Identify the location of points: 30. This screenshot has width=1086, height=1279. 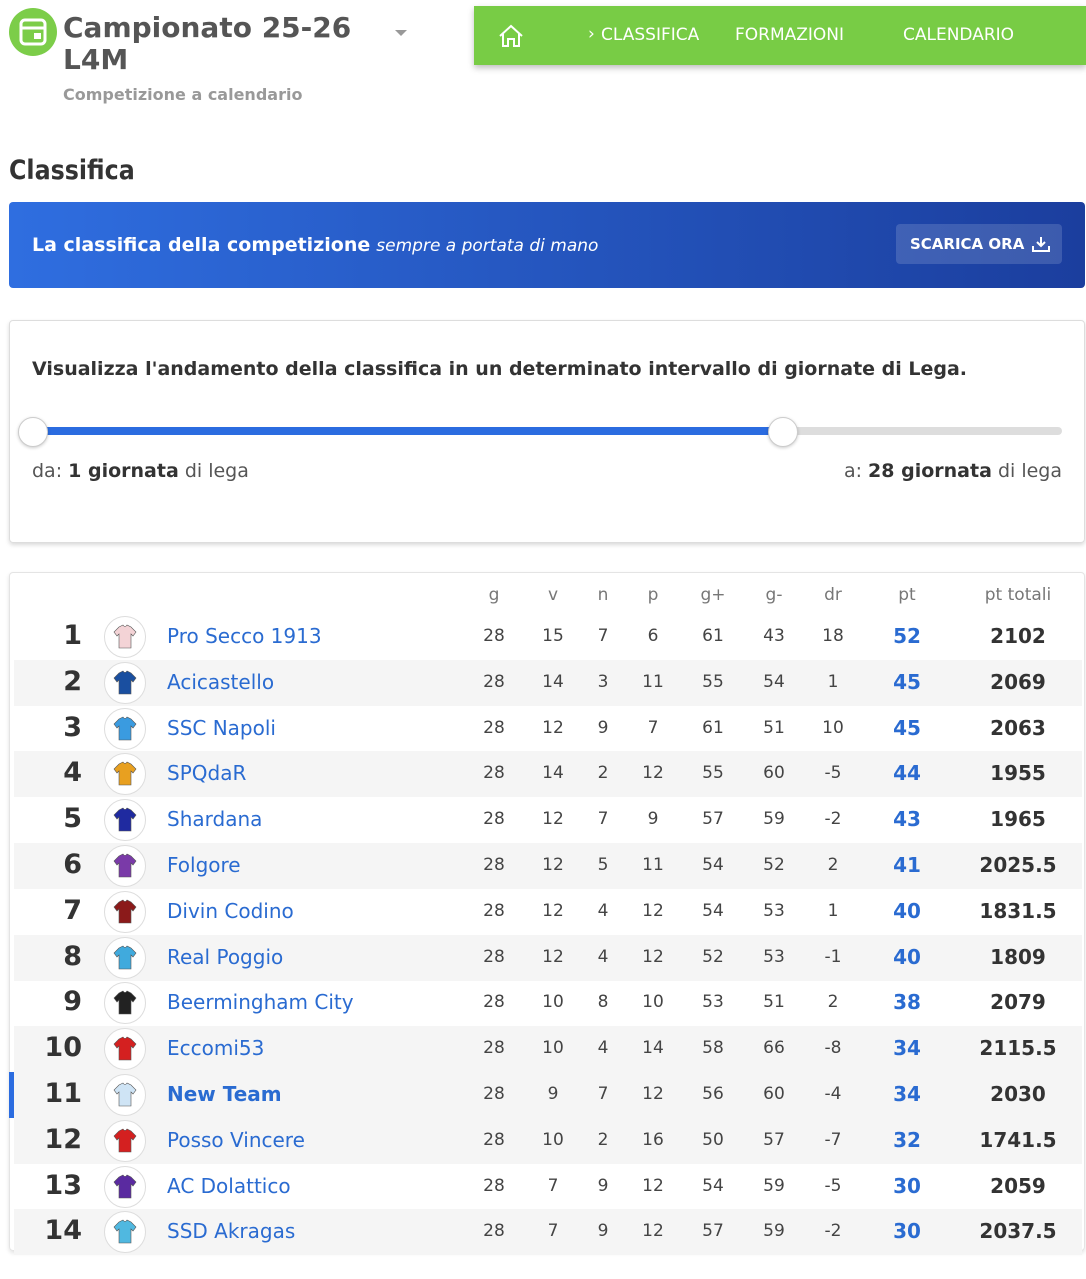
(907, 1185).